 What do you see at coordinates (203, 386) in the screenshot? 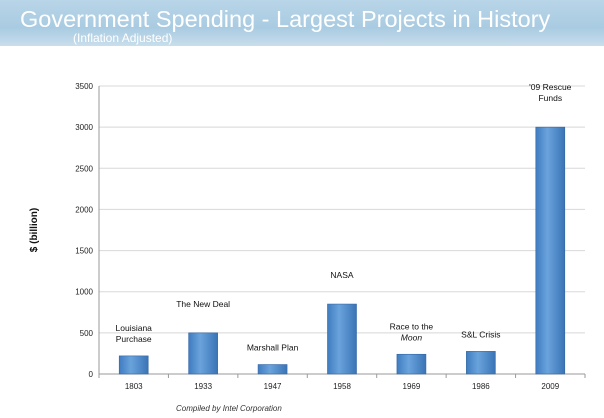
I see `x-tick-label: 1933` at bounding box center [203, 386].